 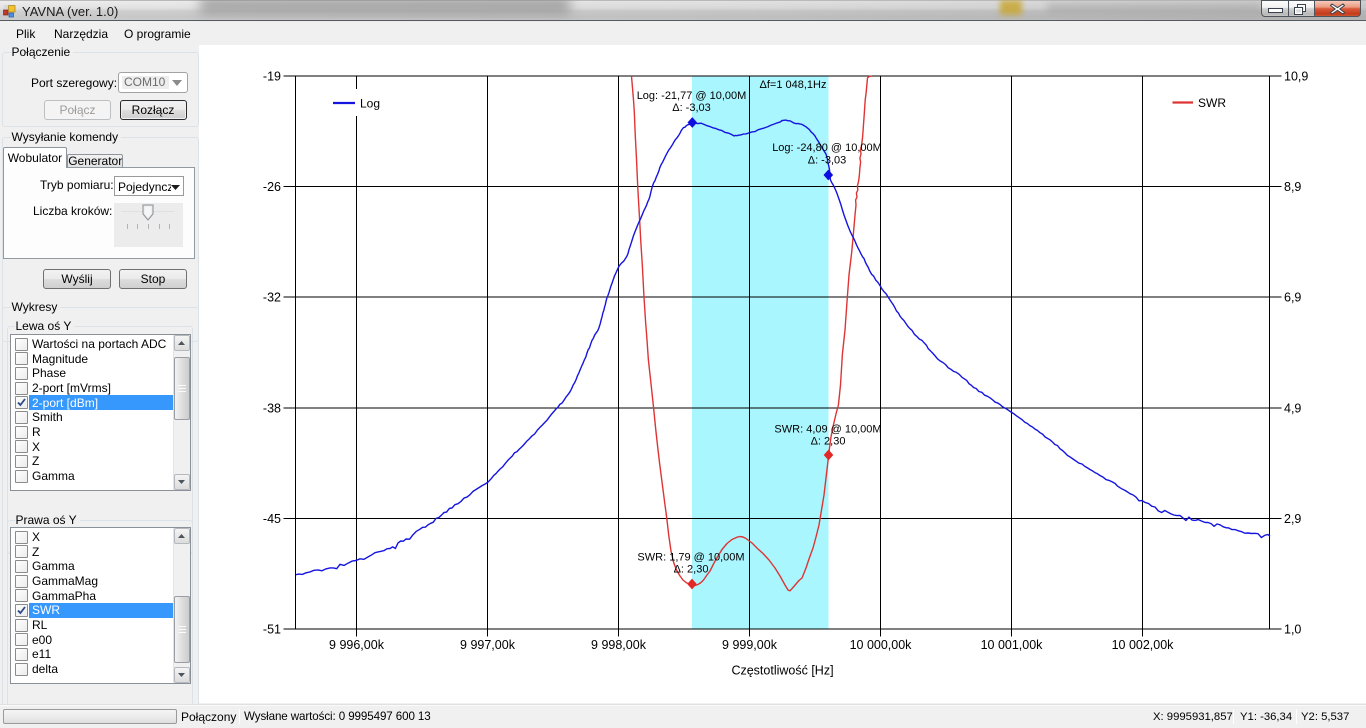 I want to click on svg-text: 6,9, so click(x=1292, y=298).